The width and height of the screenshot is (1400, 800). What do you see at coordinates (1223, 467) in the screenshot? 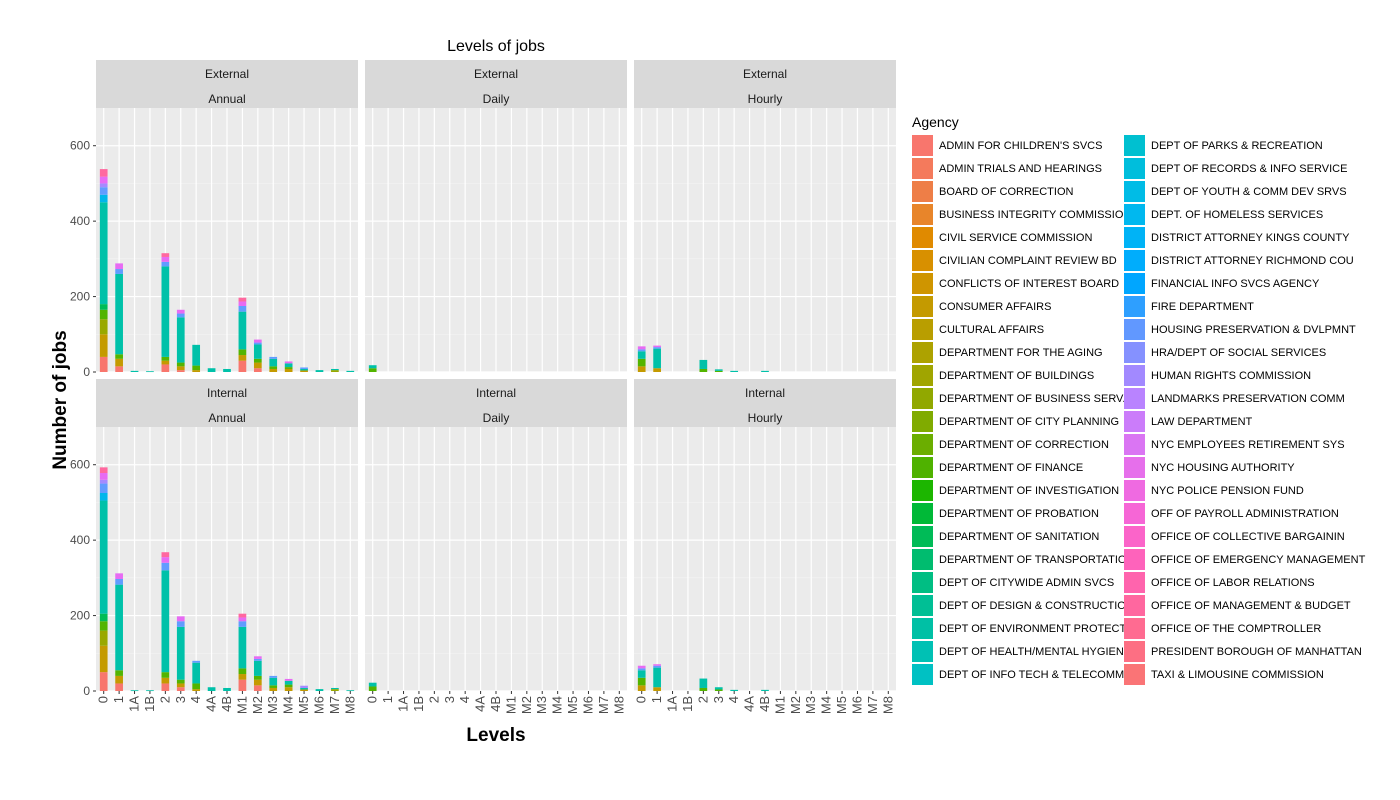
I see `legend-label: NYC HOUSING AUTHORITY` at bounding box center [1223, 467].